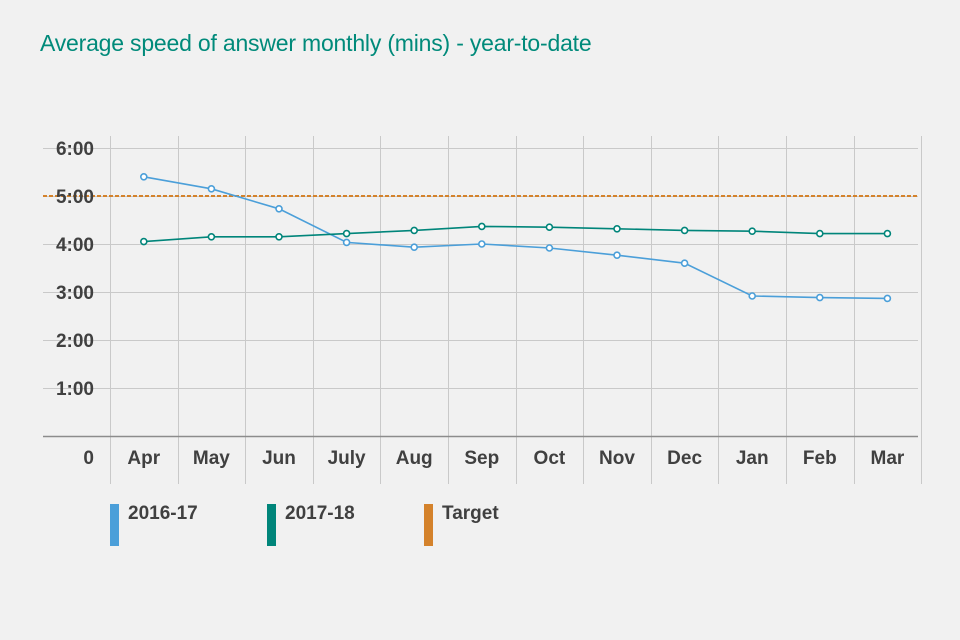  I want to click on x-tick-label: Oct, so click(550, 458).